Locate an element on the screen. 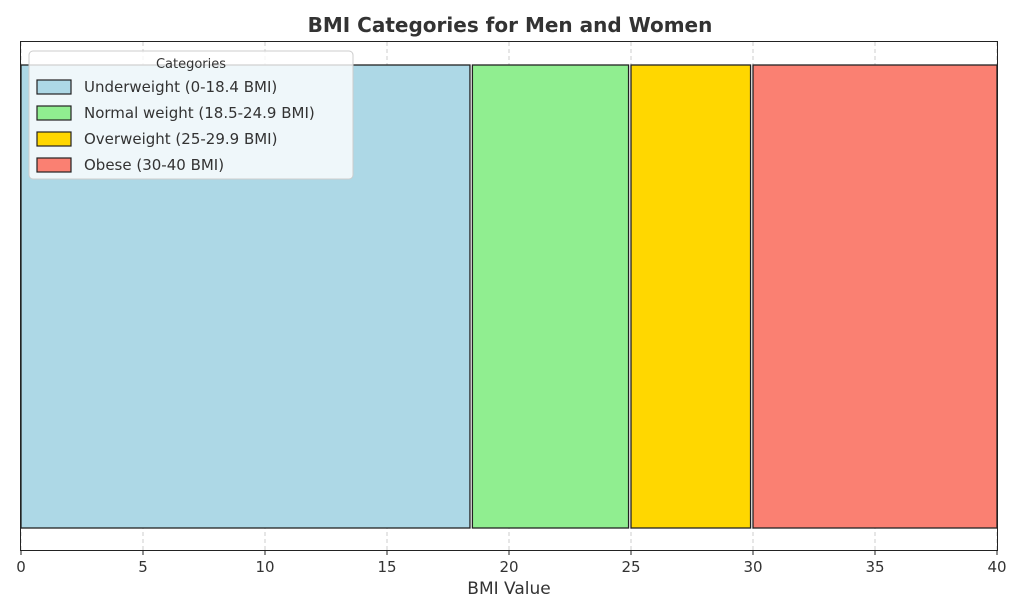 Image resolution: width=1024 pixels, height=614 pixels. x-tick-label: 5 is located at coordinates (143, 567).